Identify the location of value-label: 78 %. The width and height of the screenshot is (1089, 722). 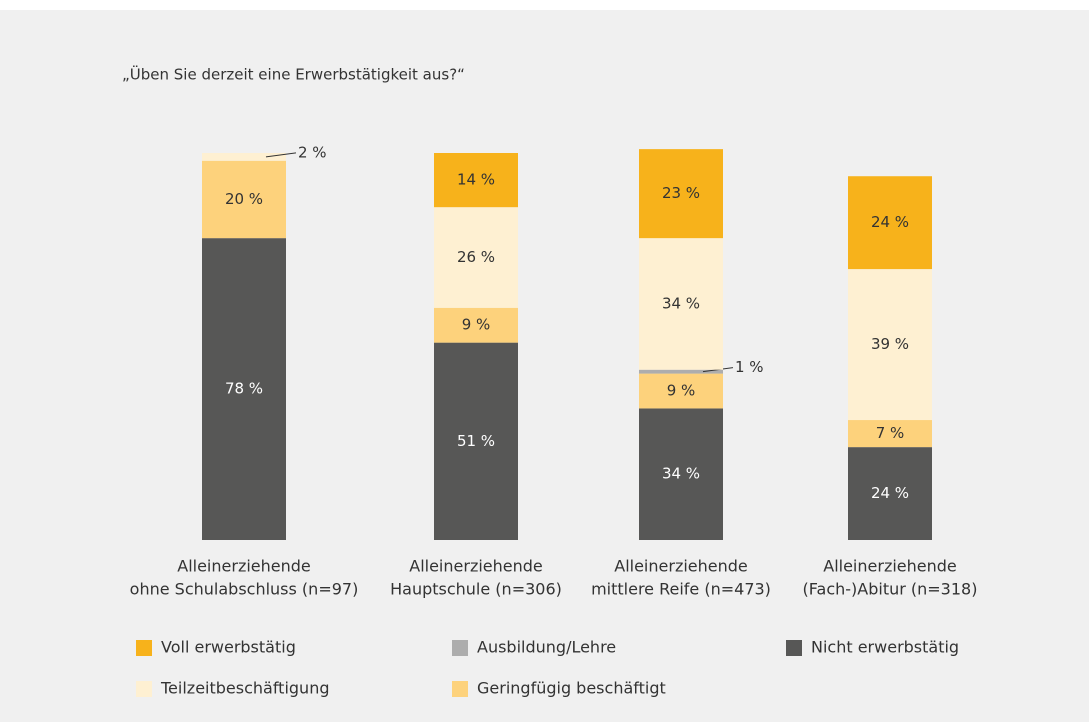
(244, 389).